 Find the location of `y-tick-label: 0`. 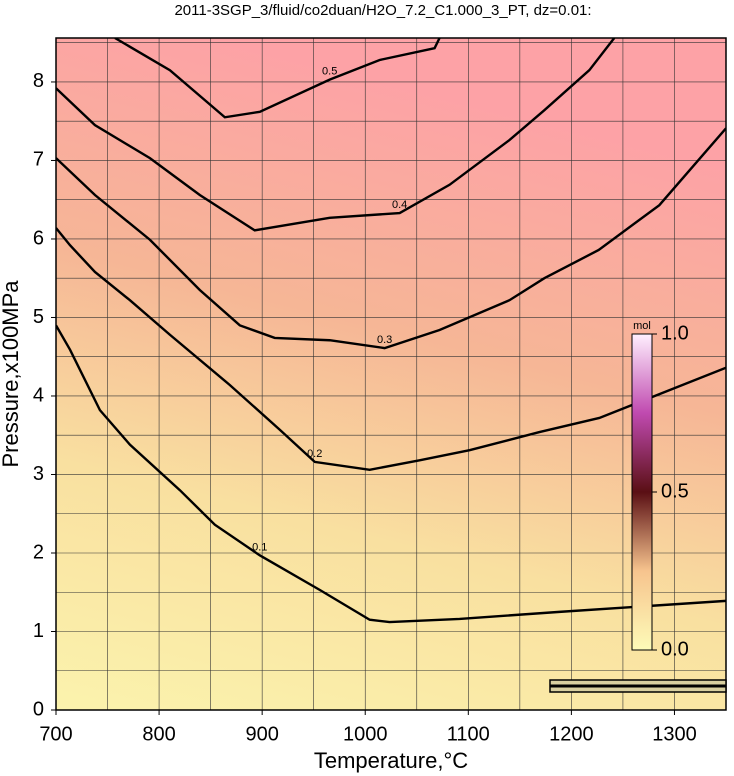

y-tick-label: 0 is located at coordinates (38, 709).